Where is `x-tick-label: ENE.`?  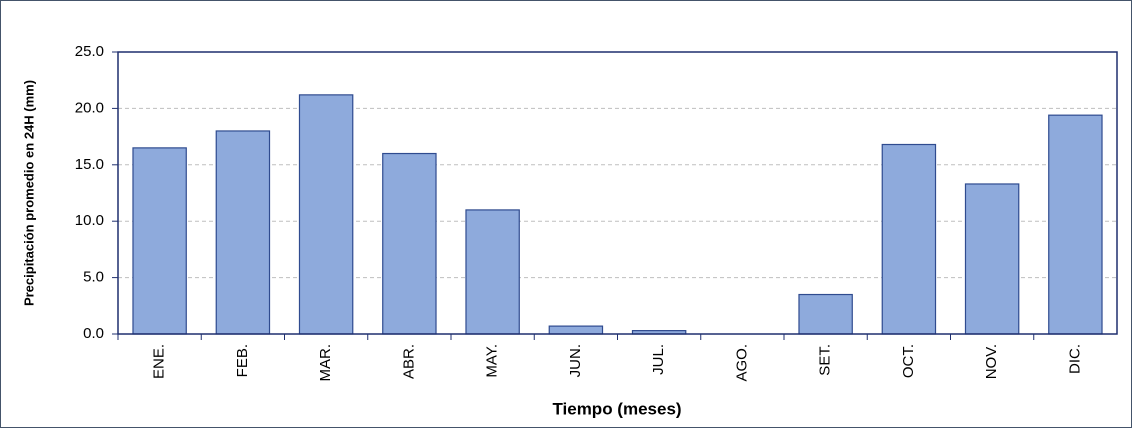
x-tick-label: ENE. is located at coordinates (159, 361).